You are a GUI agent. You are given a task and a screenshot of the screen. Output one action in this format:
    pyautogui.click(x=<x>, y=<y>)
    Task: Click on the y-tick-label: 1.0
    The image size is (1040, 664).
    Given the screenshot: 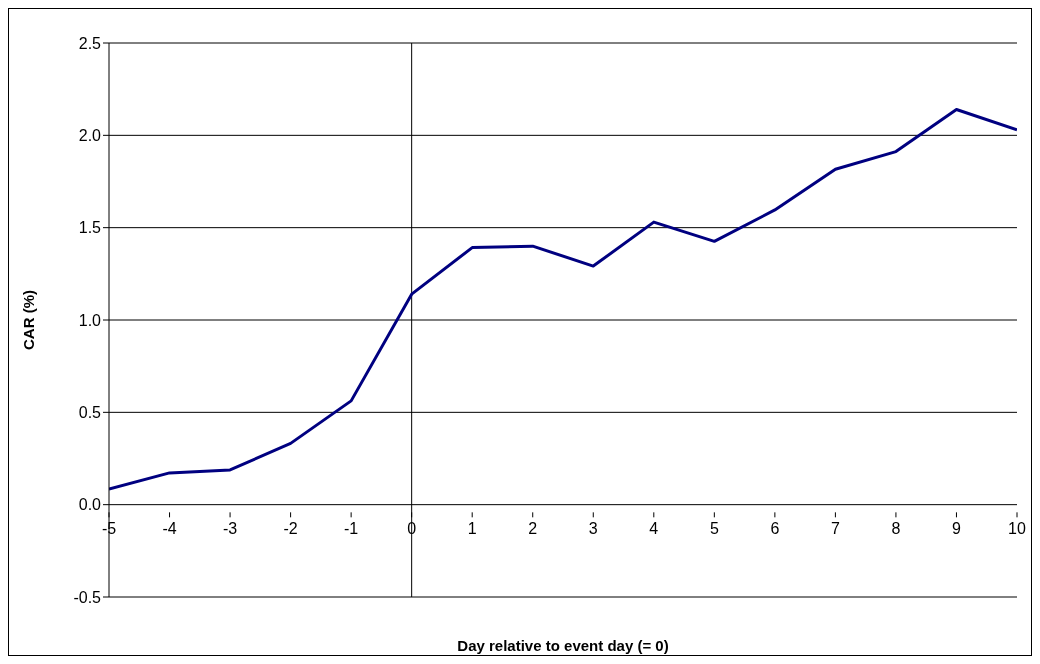 What is the action you would take?
    pyautogui.click(x=90, y=320)
    